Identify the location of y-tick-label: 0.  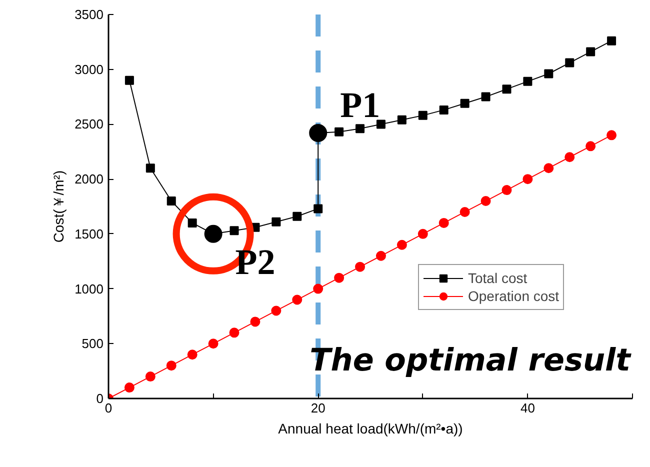
(100, 398).